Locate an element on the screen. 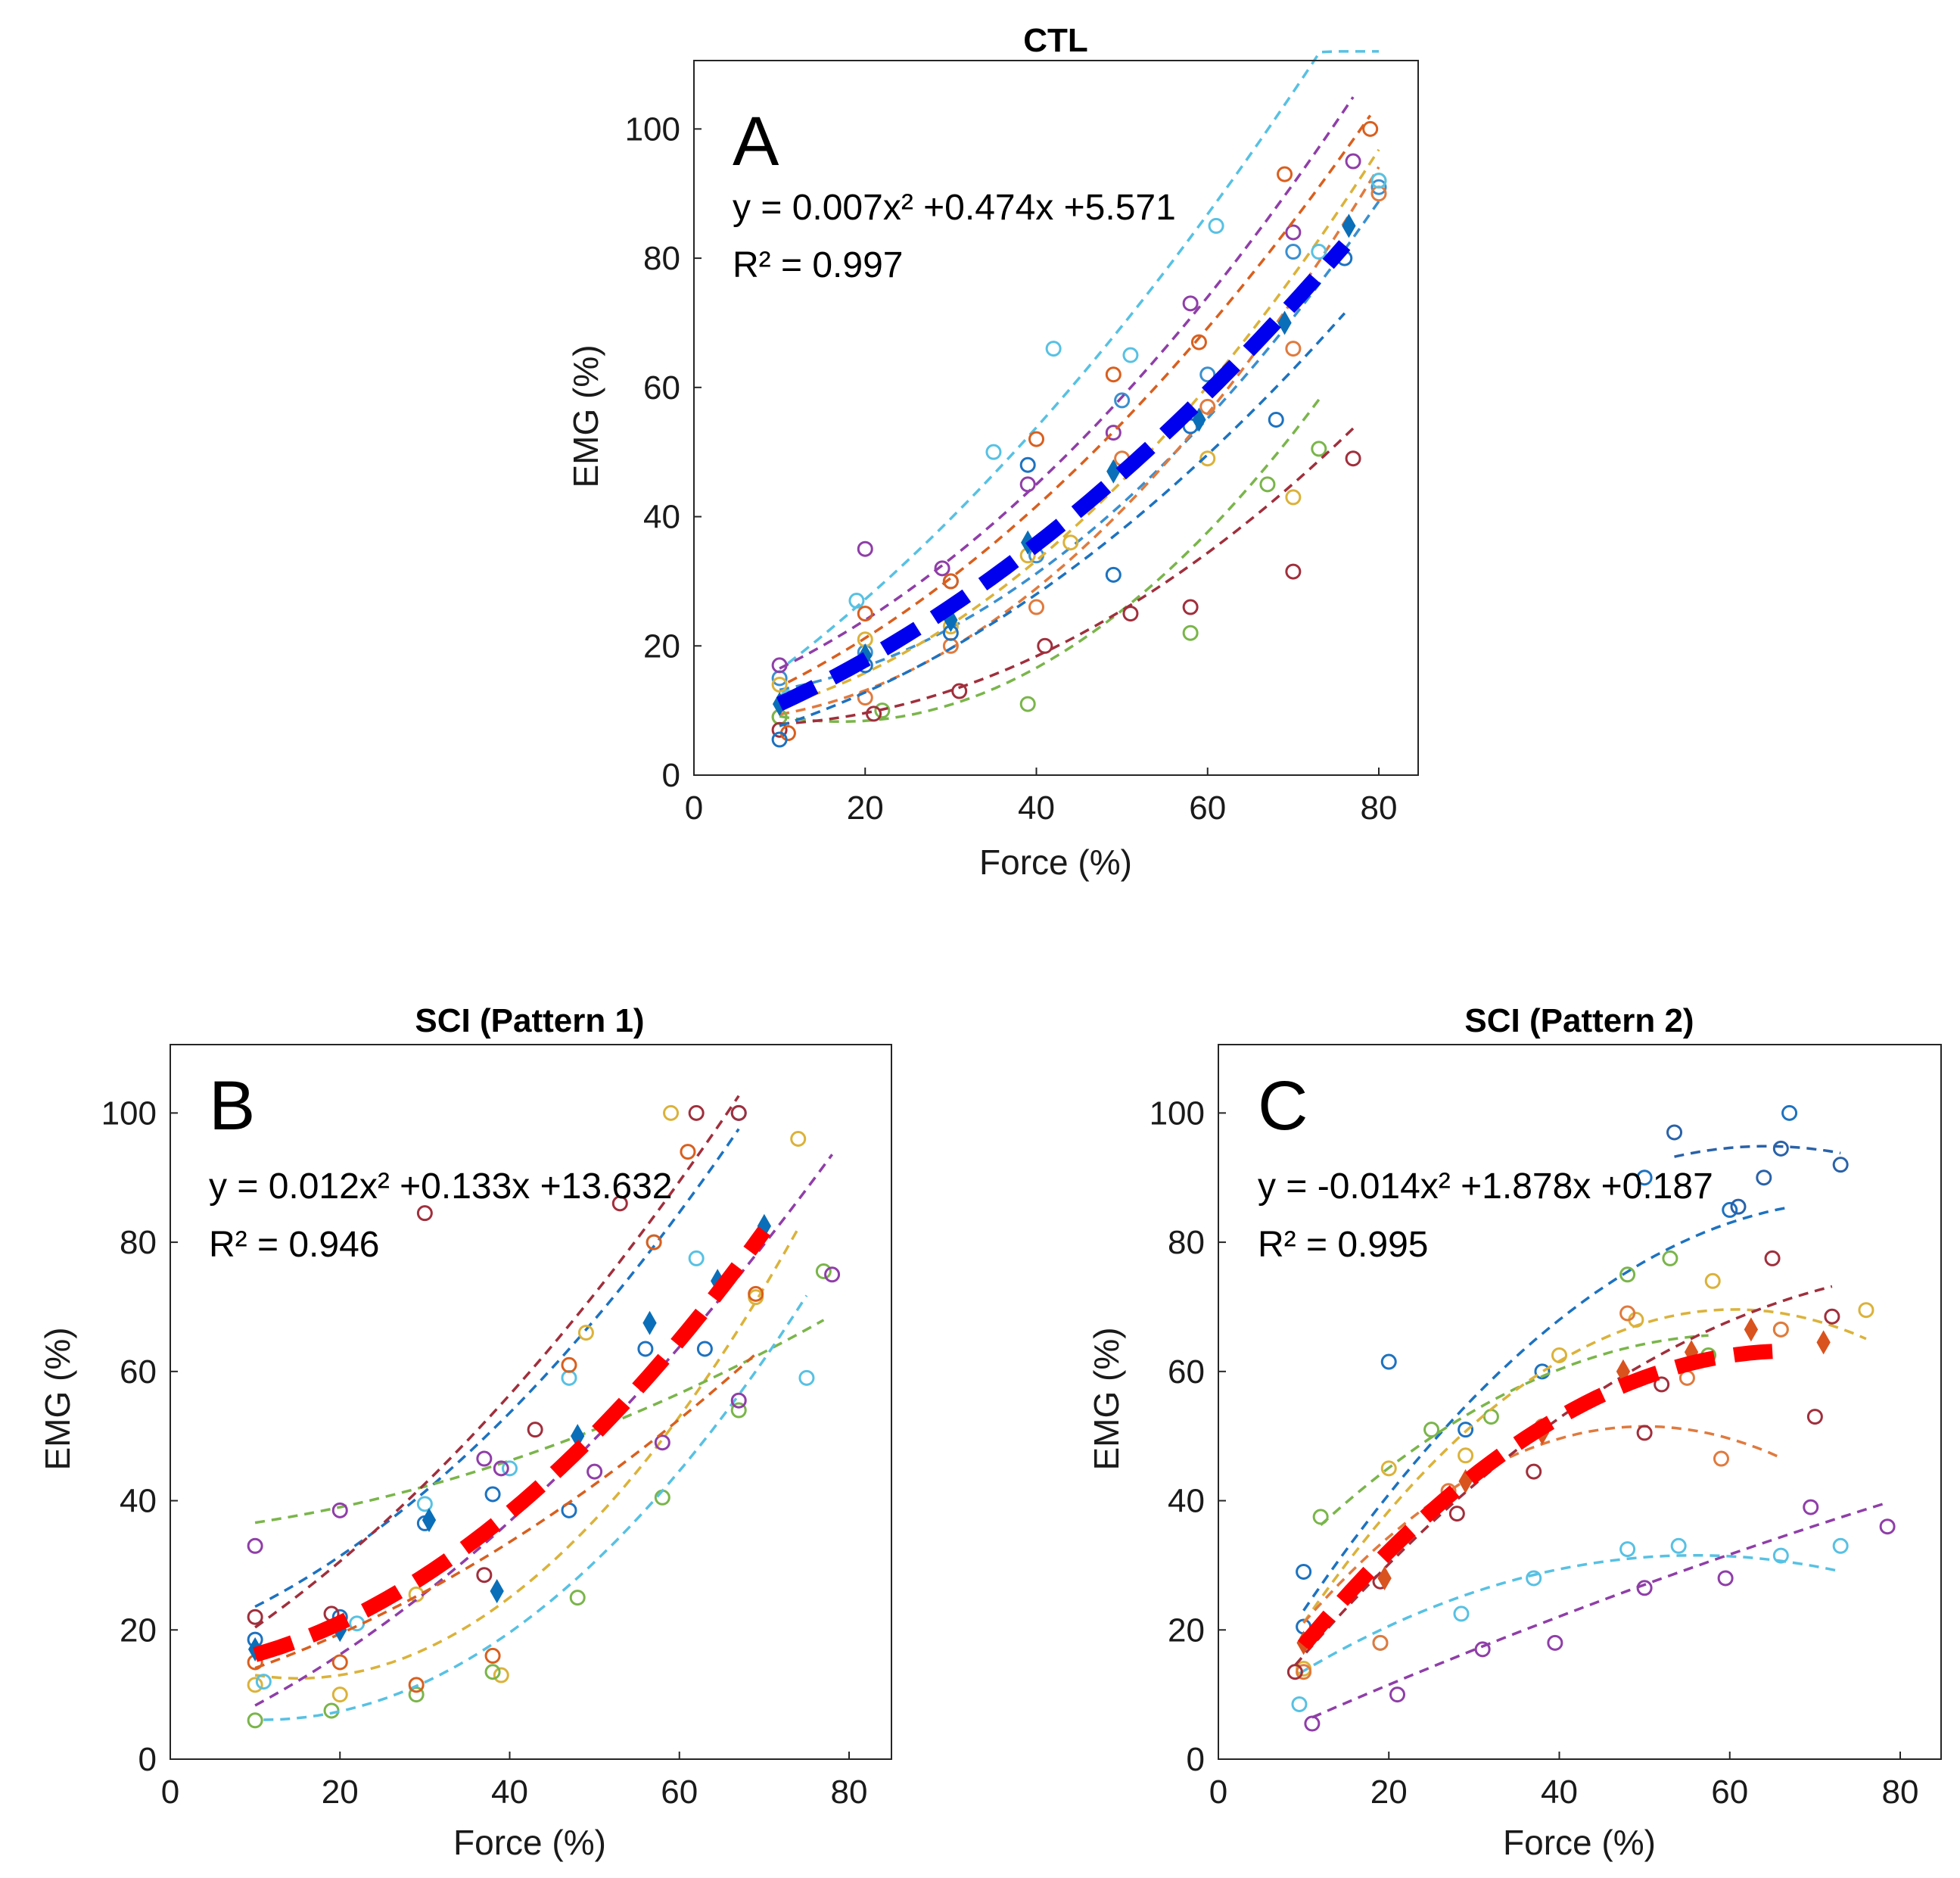 The image size is (1960, 1878). chart-title: SCI (Pattern 1) is located at coordinates (529, 1020).